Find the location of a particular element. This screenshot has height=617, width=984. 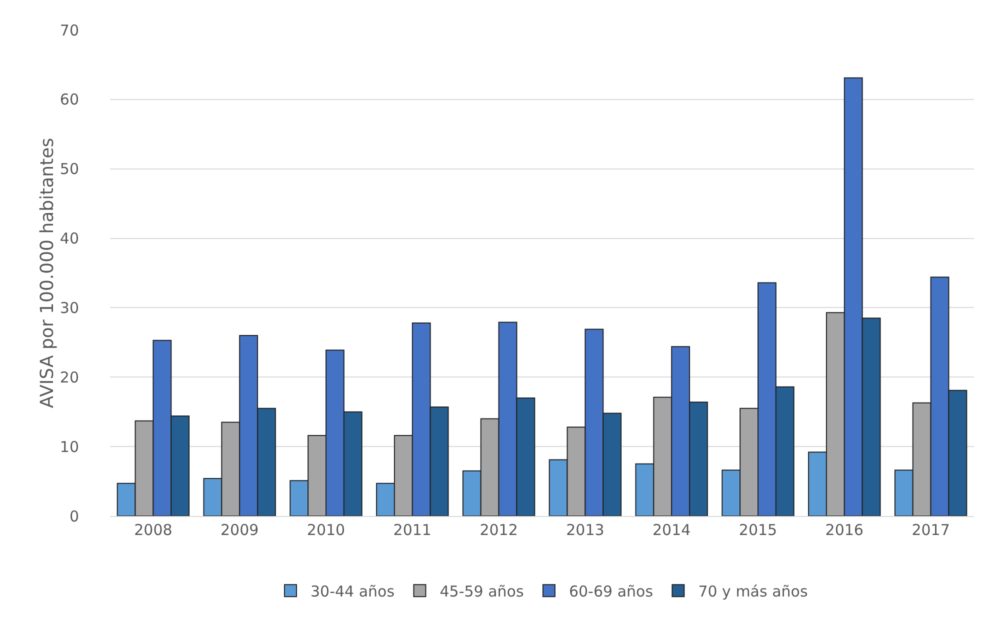

x-tick-label: 2017 is located at coordinates (931, 530).